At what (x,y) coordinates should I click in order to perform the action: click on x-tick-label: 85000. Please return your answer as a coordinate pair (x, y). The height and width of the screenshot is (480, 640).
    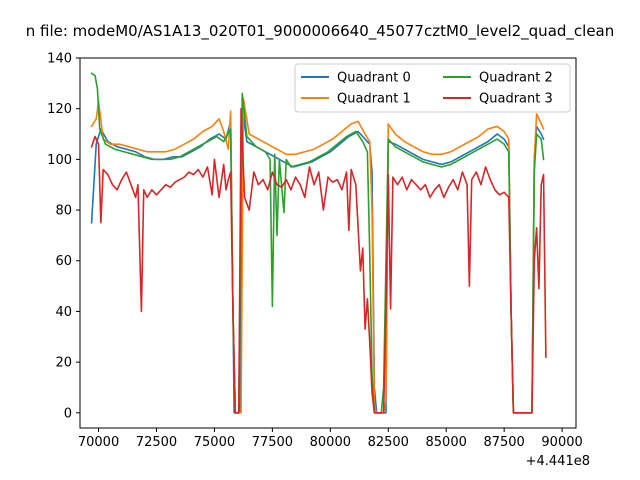
    Looking at the image, I should click on (446, 442).